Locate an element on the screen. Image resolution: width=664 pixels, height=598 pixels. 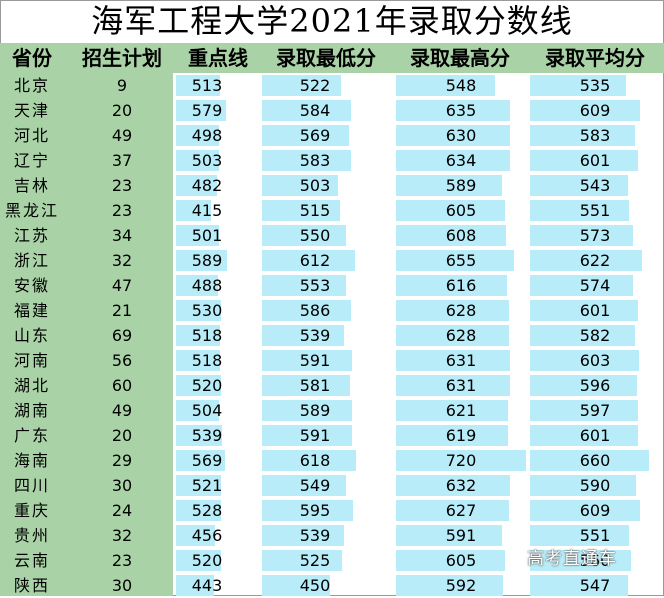
max-score-cell: 628 is located at coordinates (461, 310).